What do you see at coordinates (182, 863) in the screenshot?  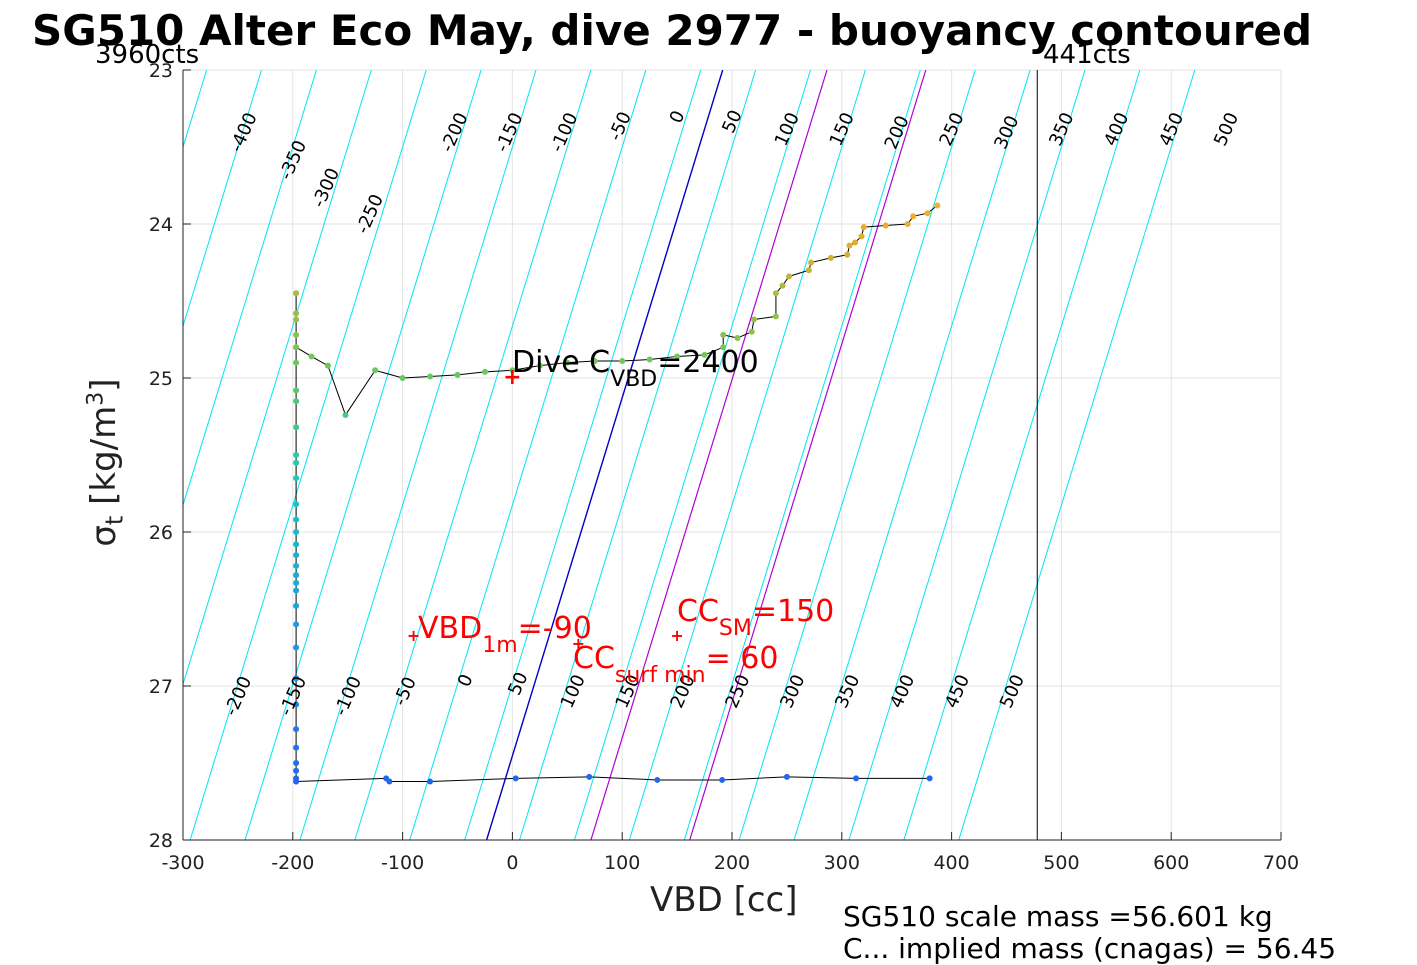 I see `x-tick-label: -300` at bounding box center [182, 863].